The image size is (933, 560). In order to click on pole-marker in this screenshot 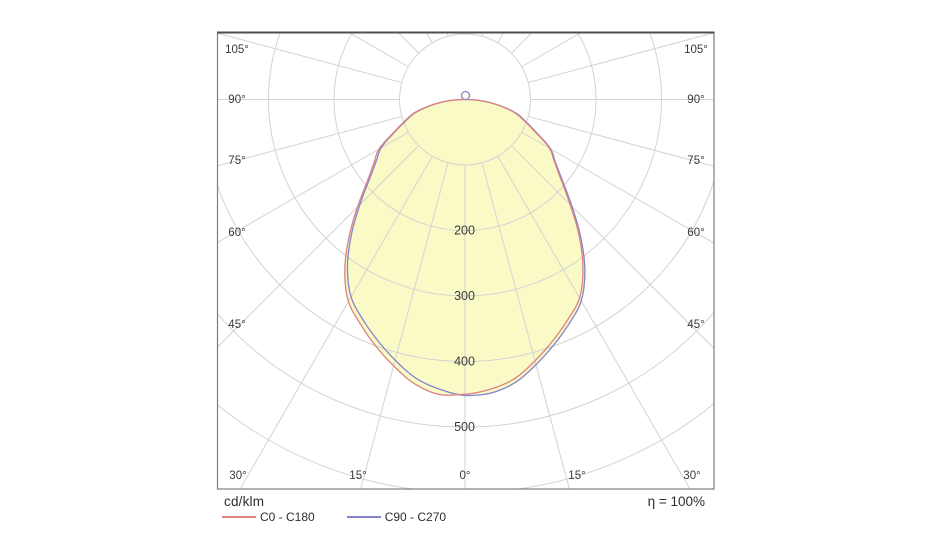, I will do `click(465, 95)`.